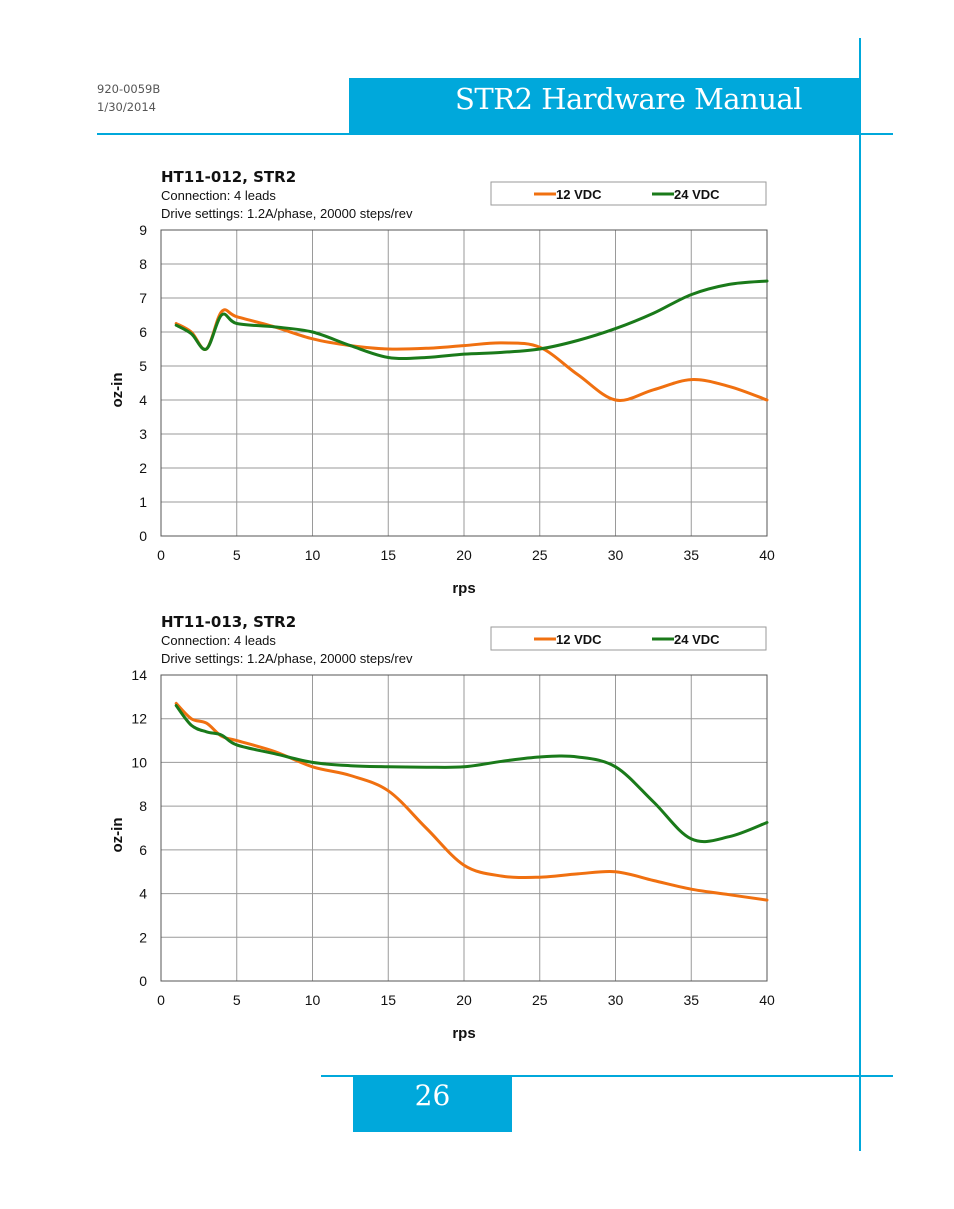 The image size is (954, 1209). What do you see at coordinates (540, 555) in the screenshot?
I see `chart1-x-tick-label: 25` at bounding box center [540, 555].